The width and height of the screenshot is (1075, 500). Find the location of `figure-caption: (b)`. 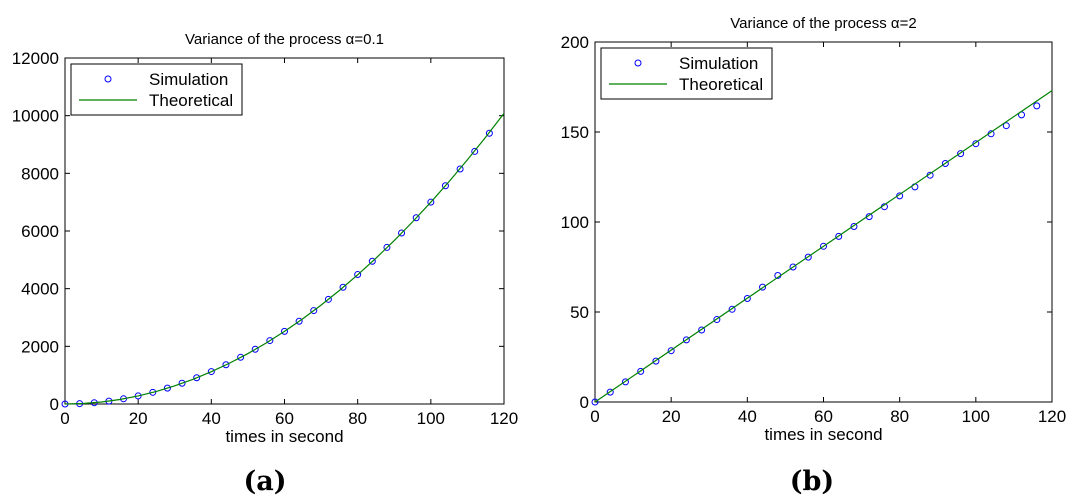

figure-caption: (b) is located at coordinates (812, 481).